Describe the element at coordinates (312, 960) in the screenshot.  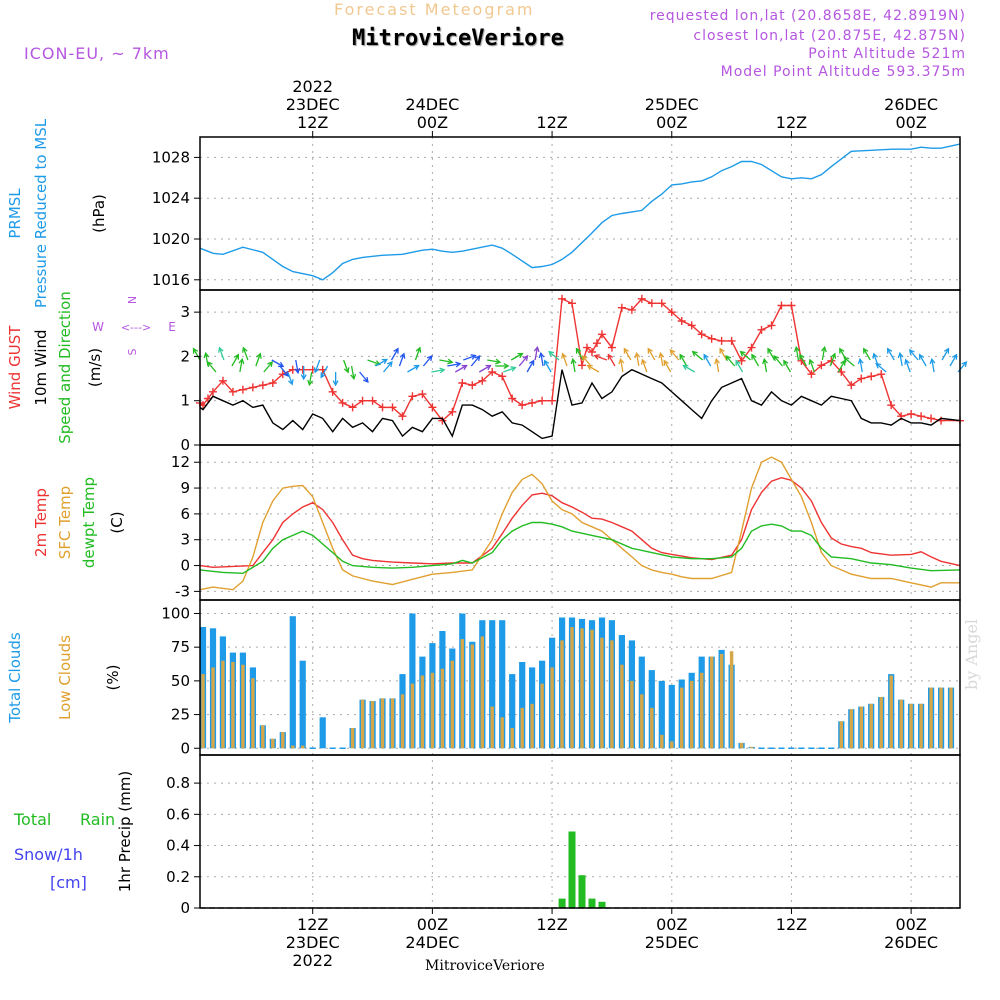
I see `x-tick-label-bottom: 2022` at that location.